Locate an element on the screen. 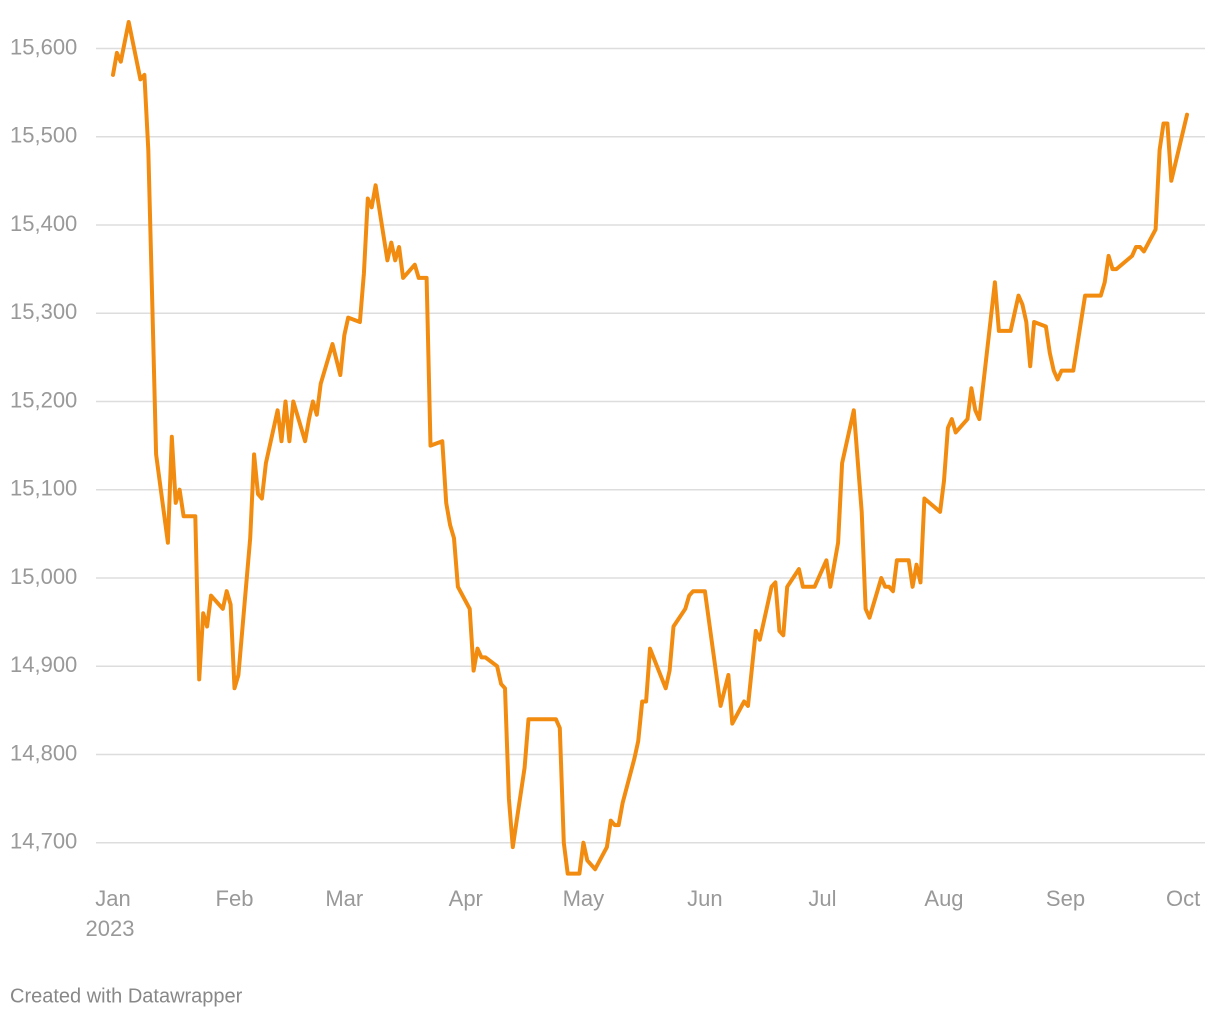 The image size is (1220, 1020). x-tick-label: Jun is located at coordinates (704, 898).